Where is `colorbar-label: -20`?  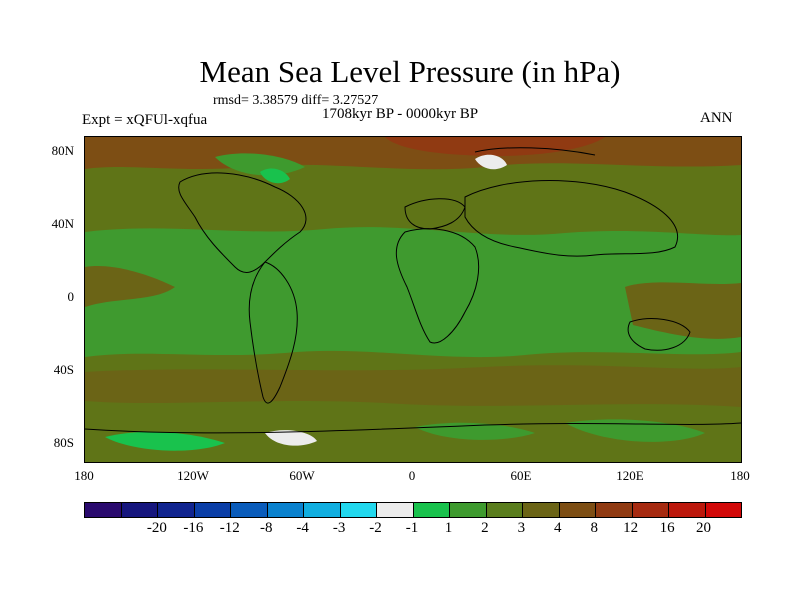
colorbar-label: -20 is located at coordinates (156, 528).